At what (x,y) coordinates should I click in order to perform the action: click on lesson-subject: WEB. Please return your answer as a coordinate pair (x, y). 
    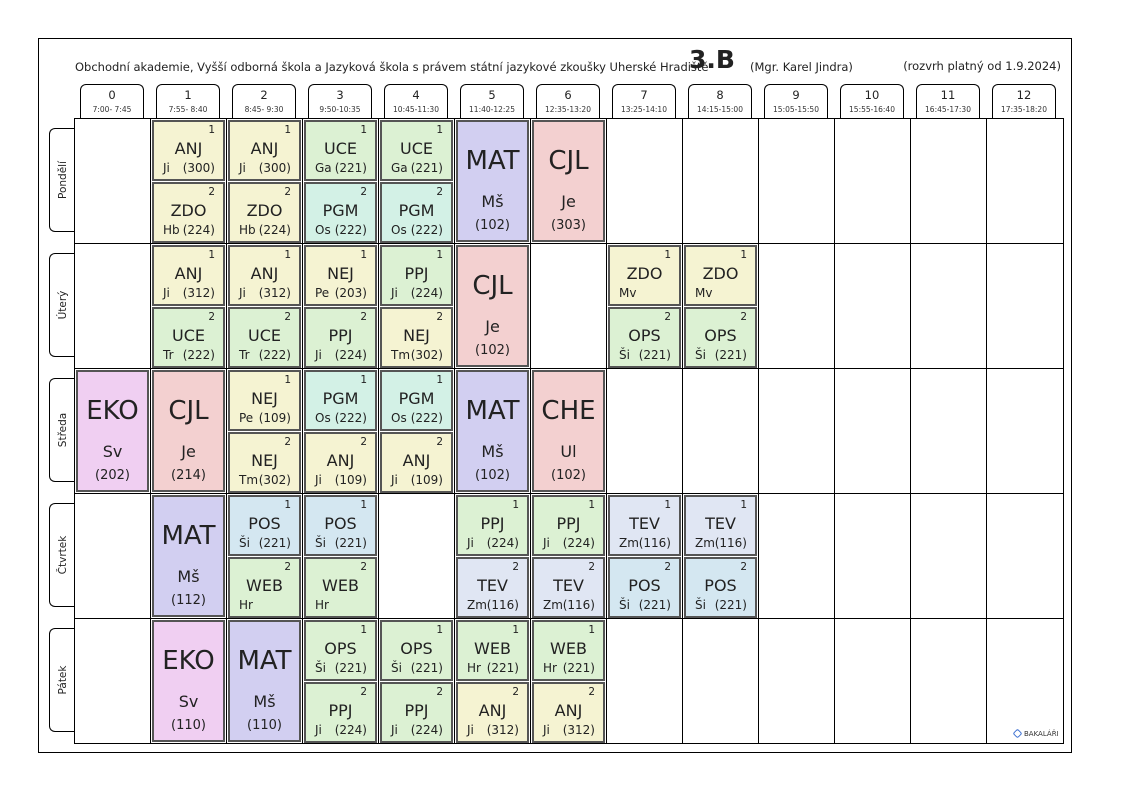
    Looking at the image, I should click on (568, 648).